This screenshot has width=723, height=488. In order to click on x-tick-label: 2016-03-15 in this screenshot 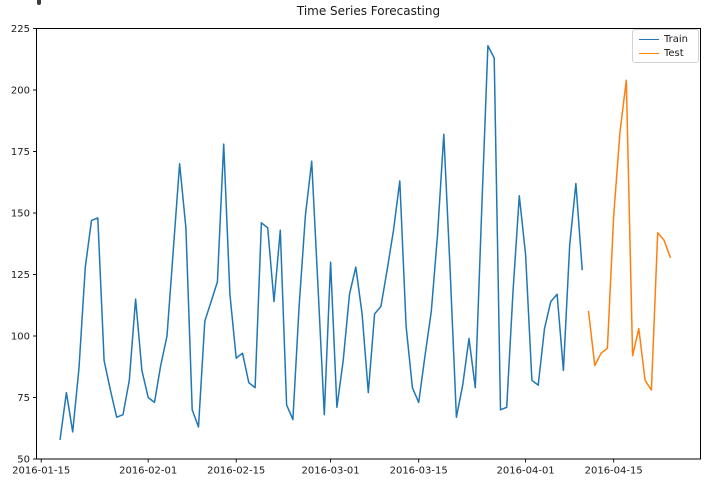, I will do `click(419, 471)`.